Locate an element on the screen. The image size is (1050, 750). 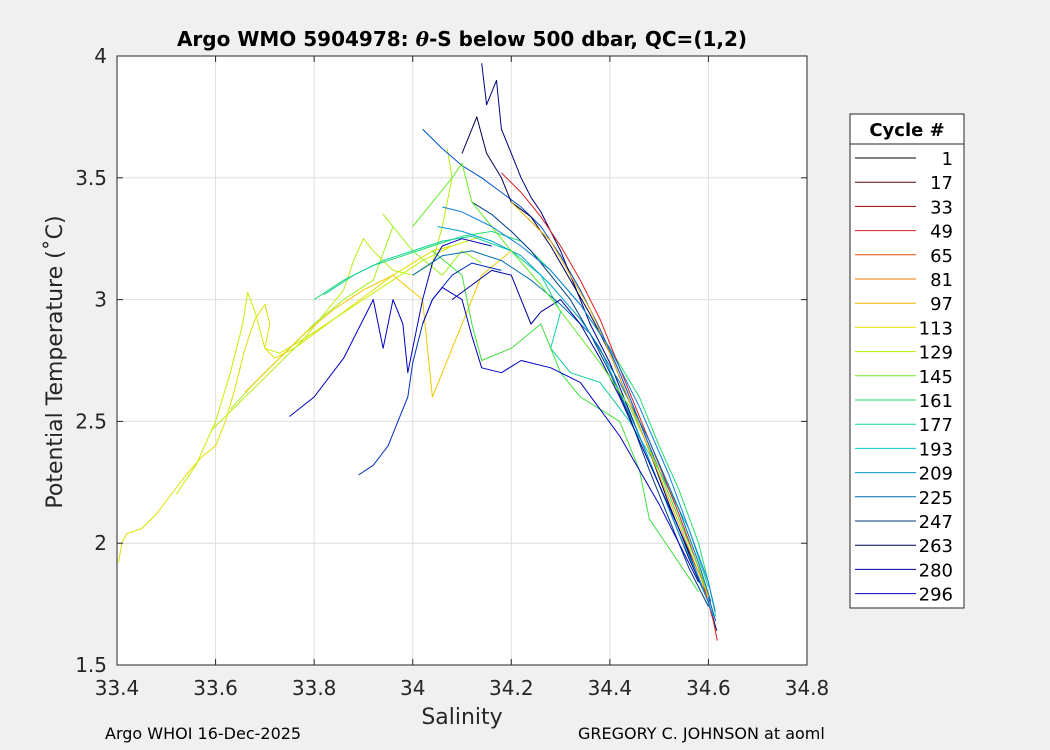
legend-label-17: 17 is located at coordinates (941, 183).